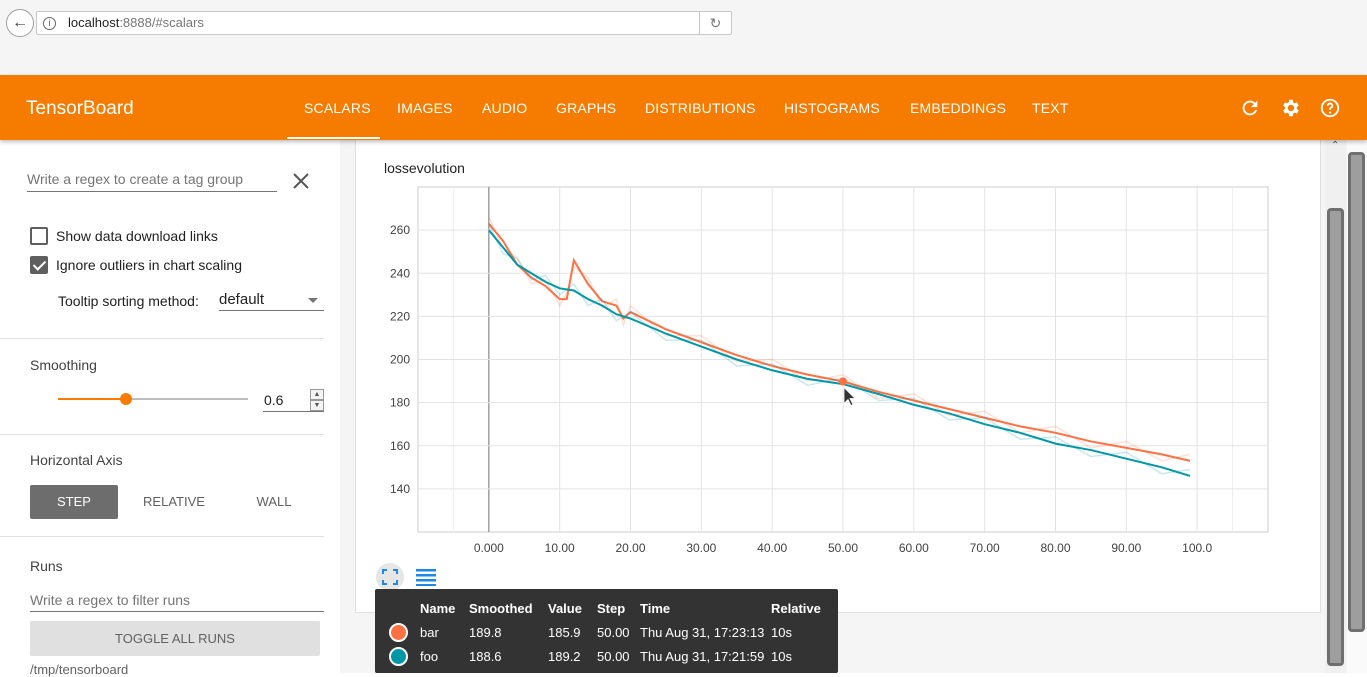 This screenshot has height=677, width=1367. I want to click on tooltip-cell: 189.8, so click(485, 632).